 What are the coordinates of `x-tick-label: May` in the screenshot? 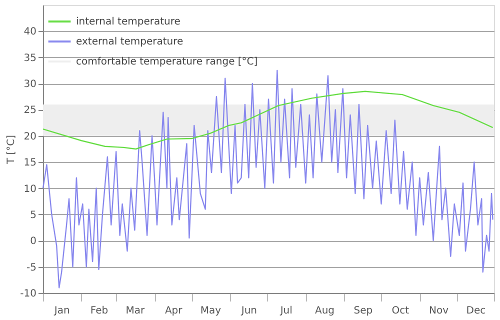 It's located at (211, 311).